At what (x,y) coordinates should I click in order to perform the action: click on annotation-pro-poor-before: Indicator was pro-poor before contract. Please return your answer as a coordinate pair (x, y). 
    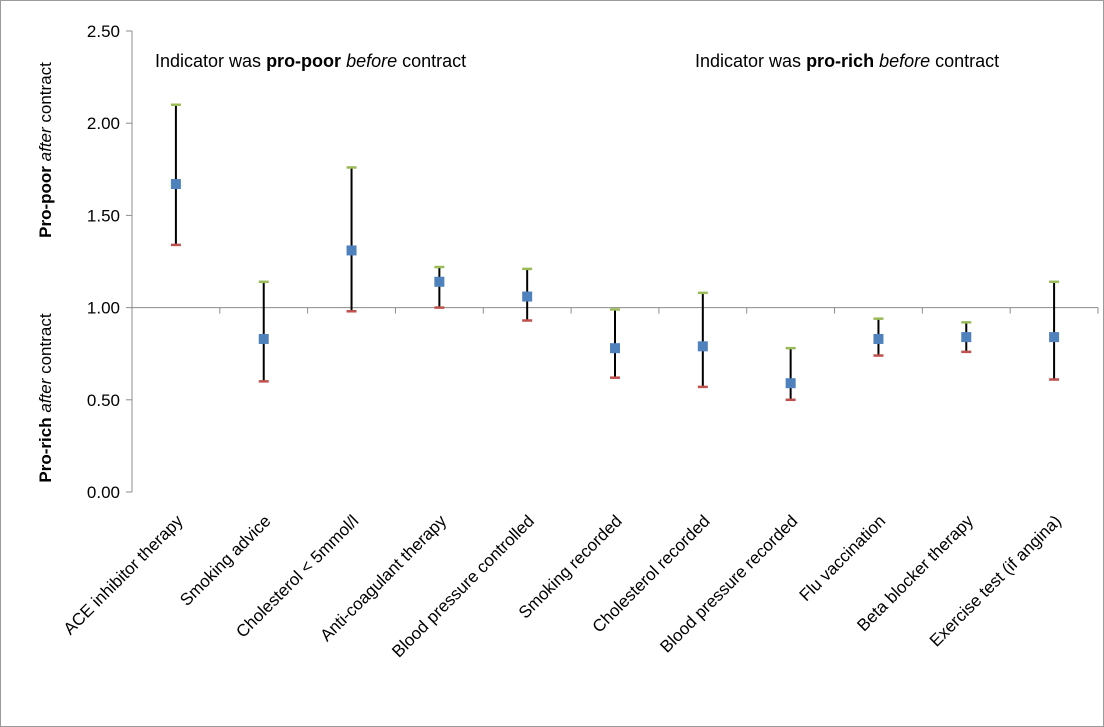
    Looking at the image, I should click on (310, 61).